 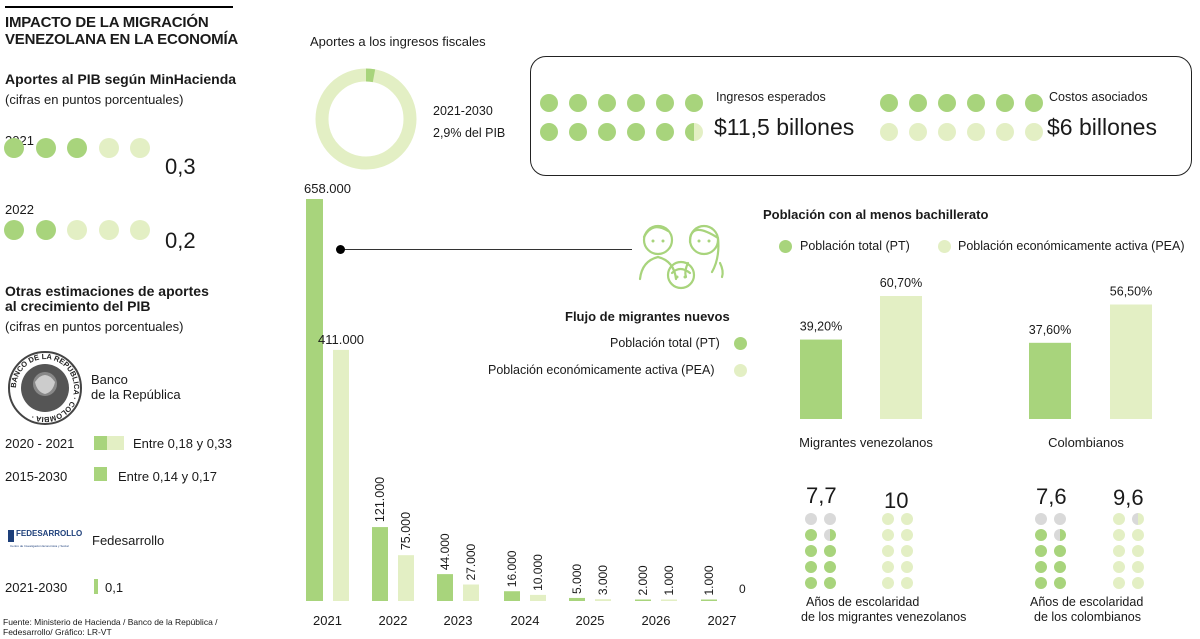 What do you see at coordinates (722, 620) in the screenshot?
I see `flujo-year-label: 2027` at bounding box center [722, 620].